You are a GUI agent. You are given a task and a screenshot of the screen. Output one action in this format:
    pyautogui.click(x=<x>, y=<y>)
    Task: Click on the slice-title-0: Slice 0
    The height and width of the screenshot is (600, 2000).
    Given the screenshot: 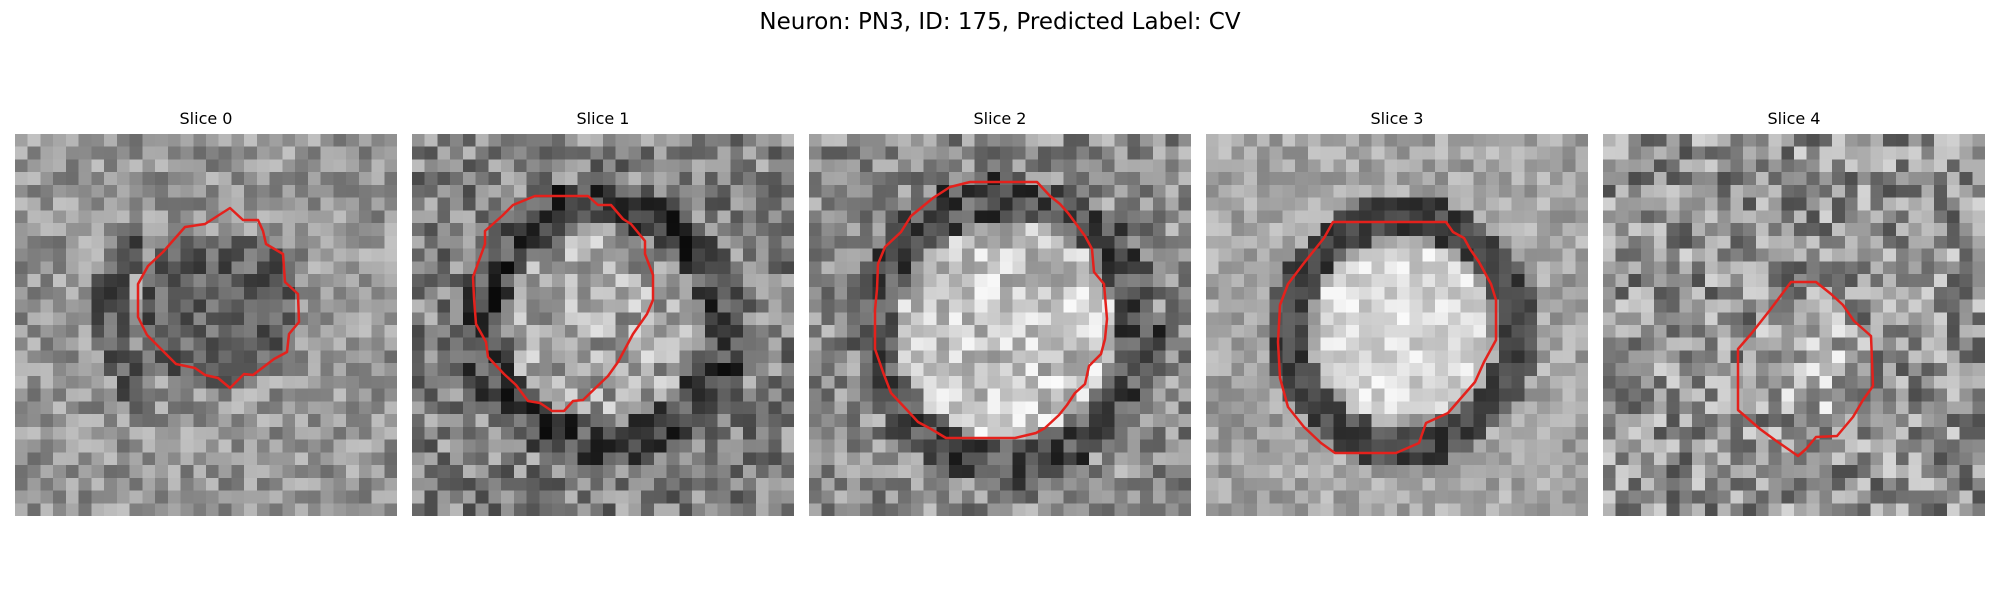 What is the action you would take?
    pyautogui.click(x=206, y=118)
    